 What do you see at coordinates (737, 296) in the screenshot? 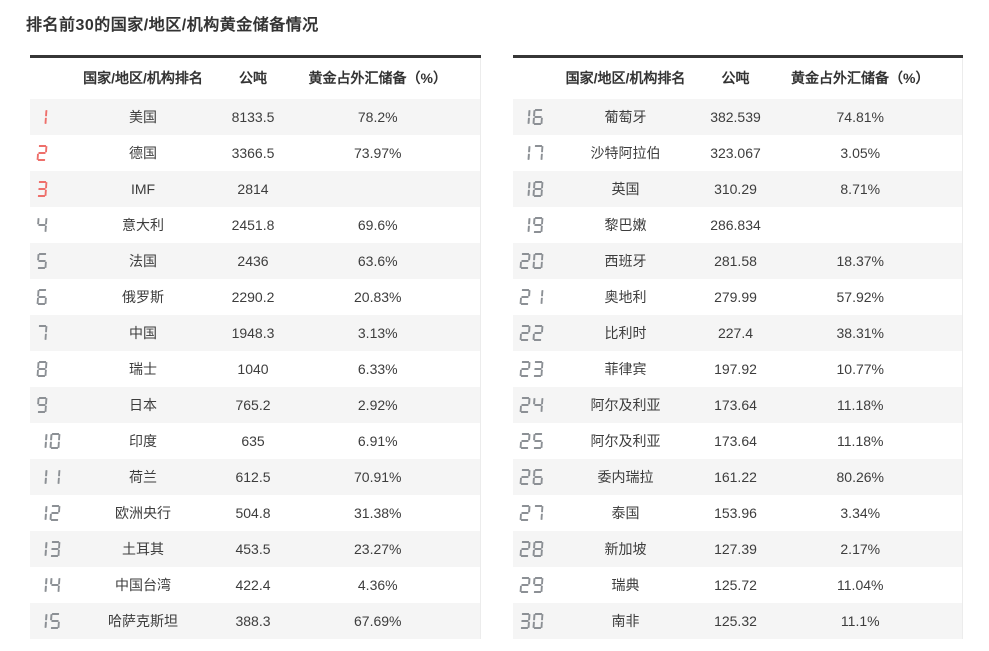
I see `table-row: 奥地利 279.99 57.92%` at bounding box center [737, 296].